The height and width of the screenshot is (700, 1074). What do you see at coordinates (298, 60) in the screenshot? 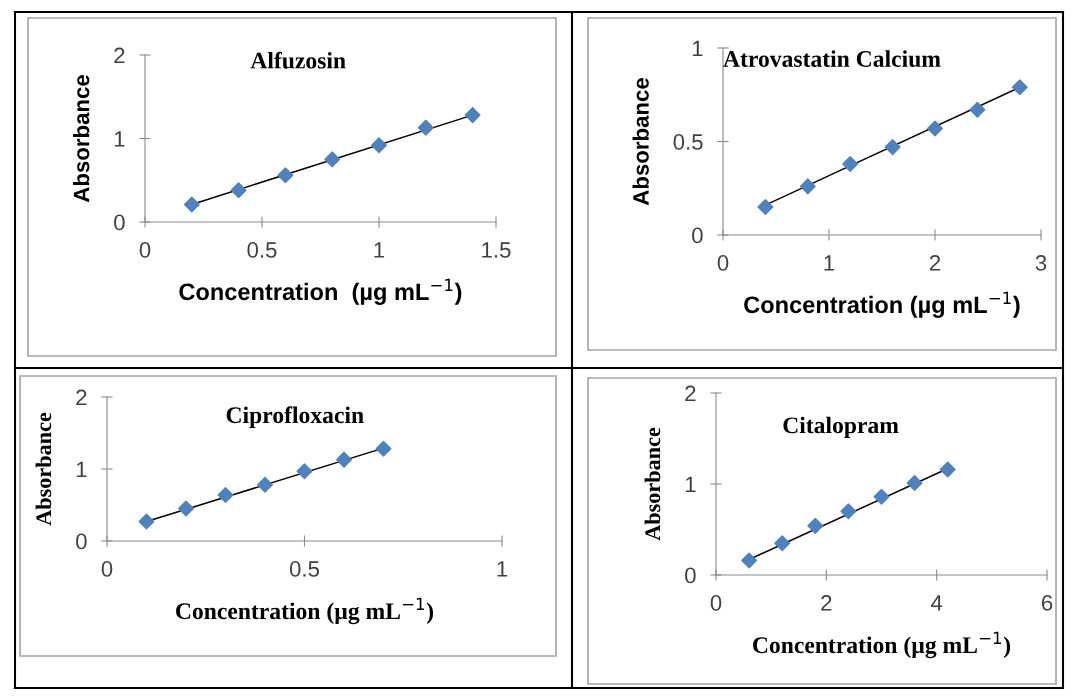
I see `chart-title: Alfuzosin` at bounding box center [298, 60].